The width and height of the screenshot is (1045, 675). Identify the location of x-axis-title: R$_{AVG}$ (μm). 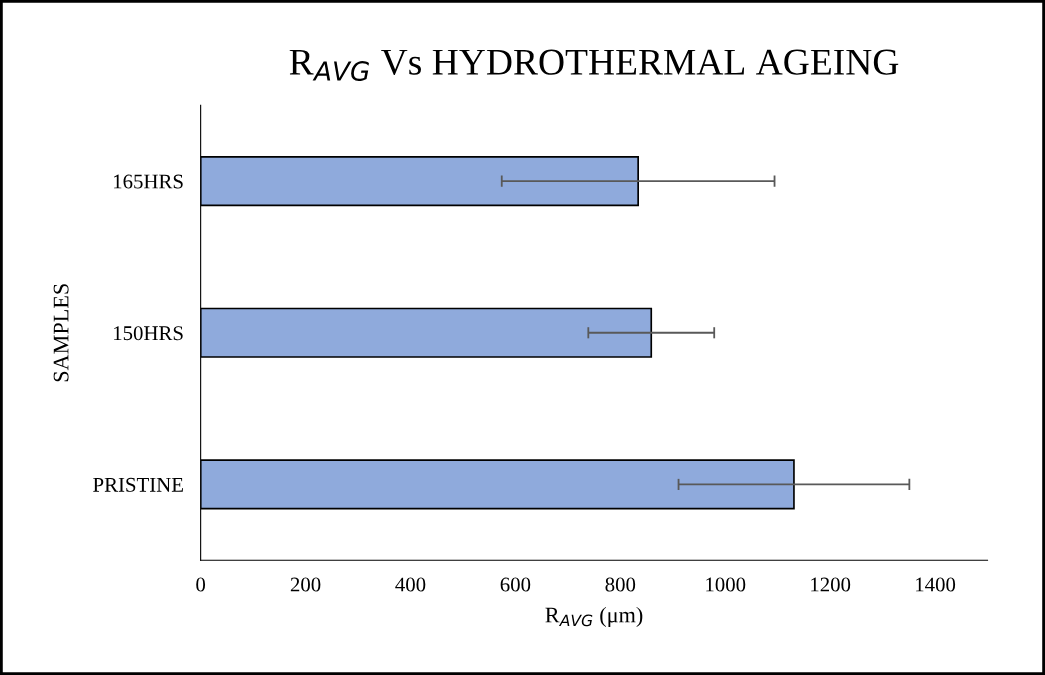
(594, 617).